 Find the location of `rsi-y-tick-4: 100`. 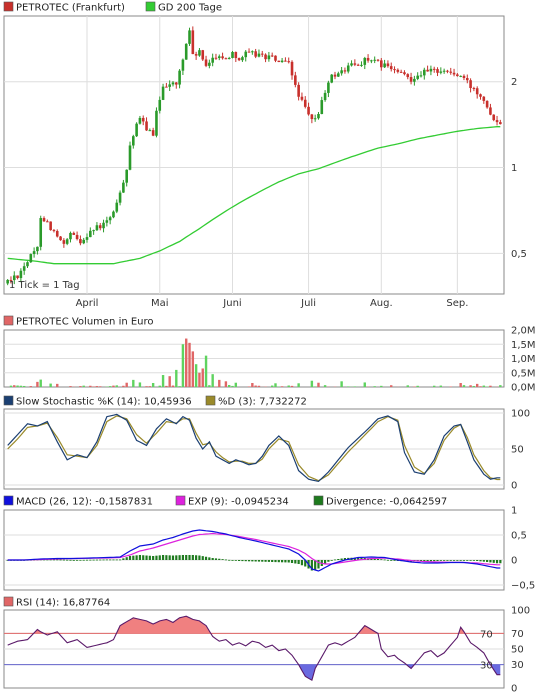

rsi-y-tick-4: 100 is located at coordinates (520, 611).